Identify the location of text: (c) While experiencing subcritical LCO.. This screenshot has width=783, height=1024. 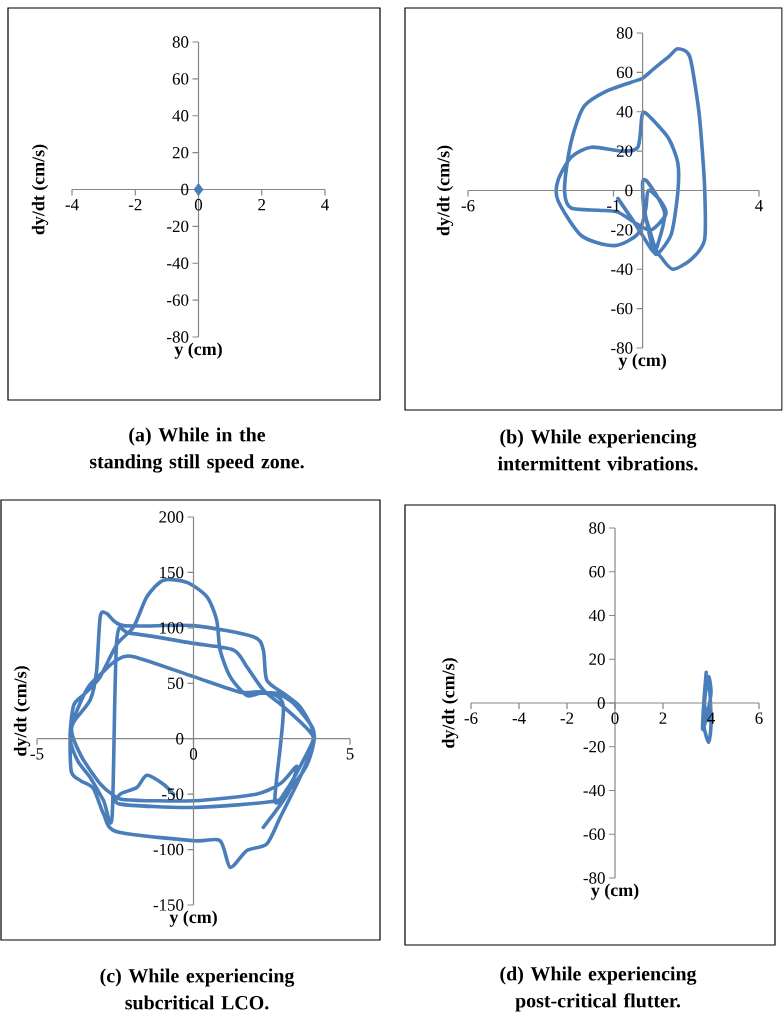
(197, 989).